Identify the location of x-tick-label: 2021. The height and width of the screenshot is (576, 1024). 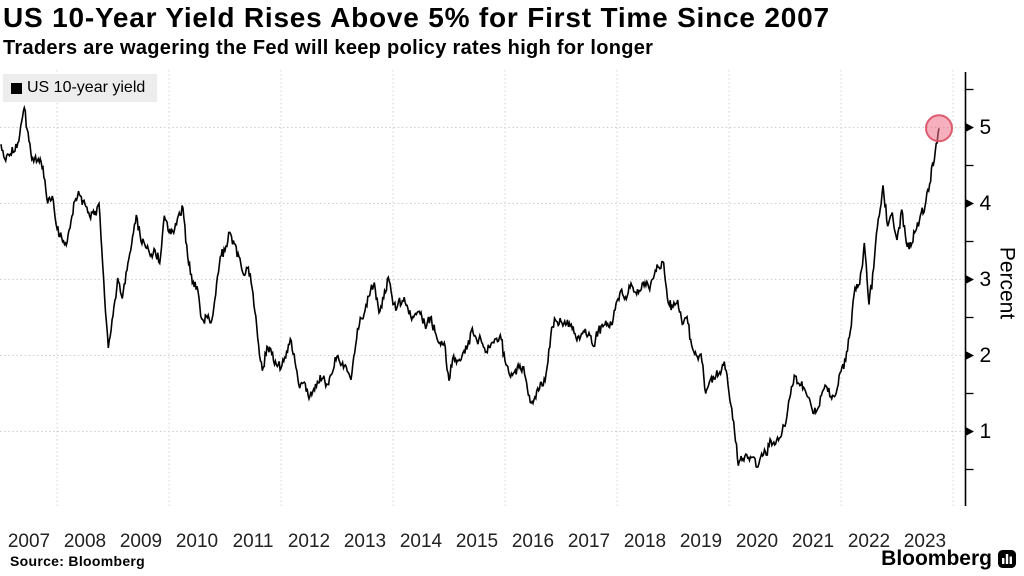
(813, 541).